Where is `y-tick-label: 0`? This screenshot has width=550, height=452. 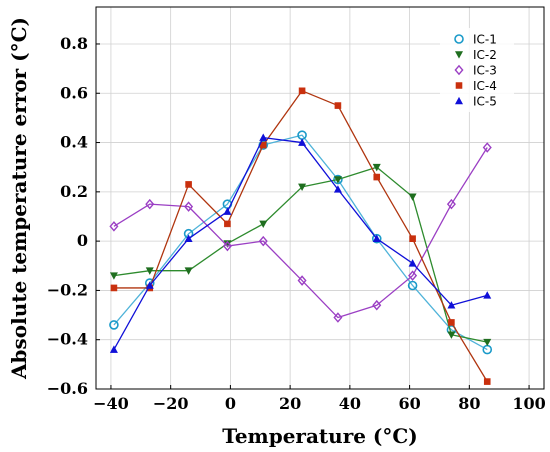 y-tick-label: 0 is located at coordinates (82, 240).